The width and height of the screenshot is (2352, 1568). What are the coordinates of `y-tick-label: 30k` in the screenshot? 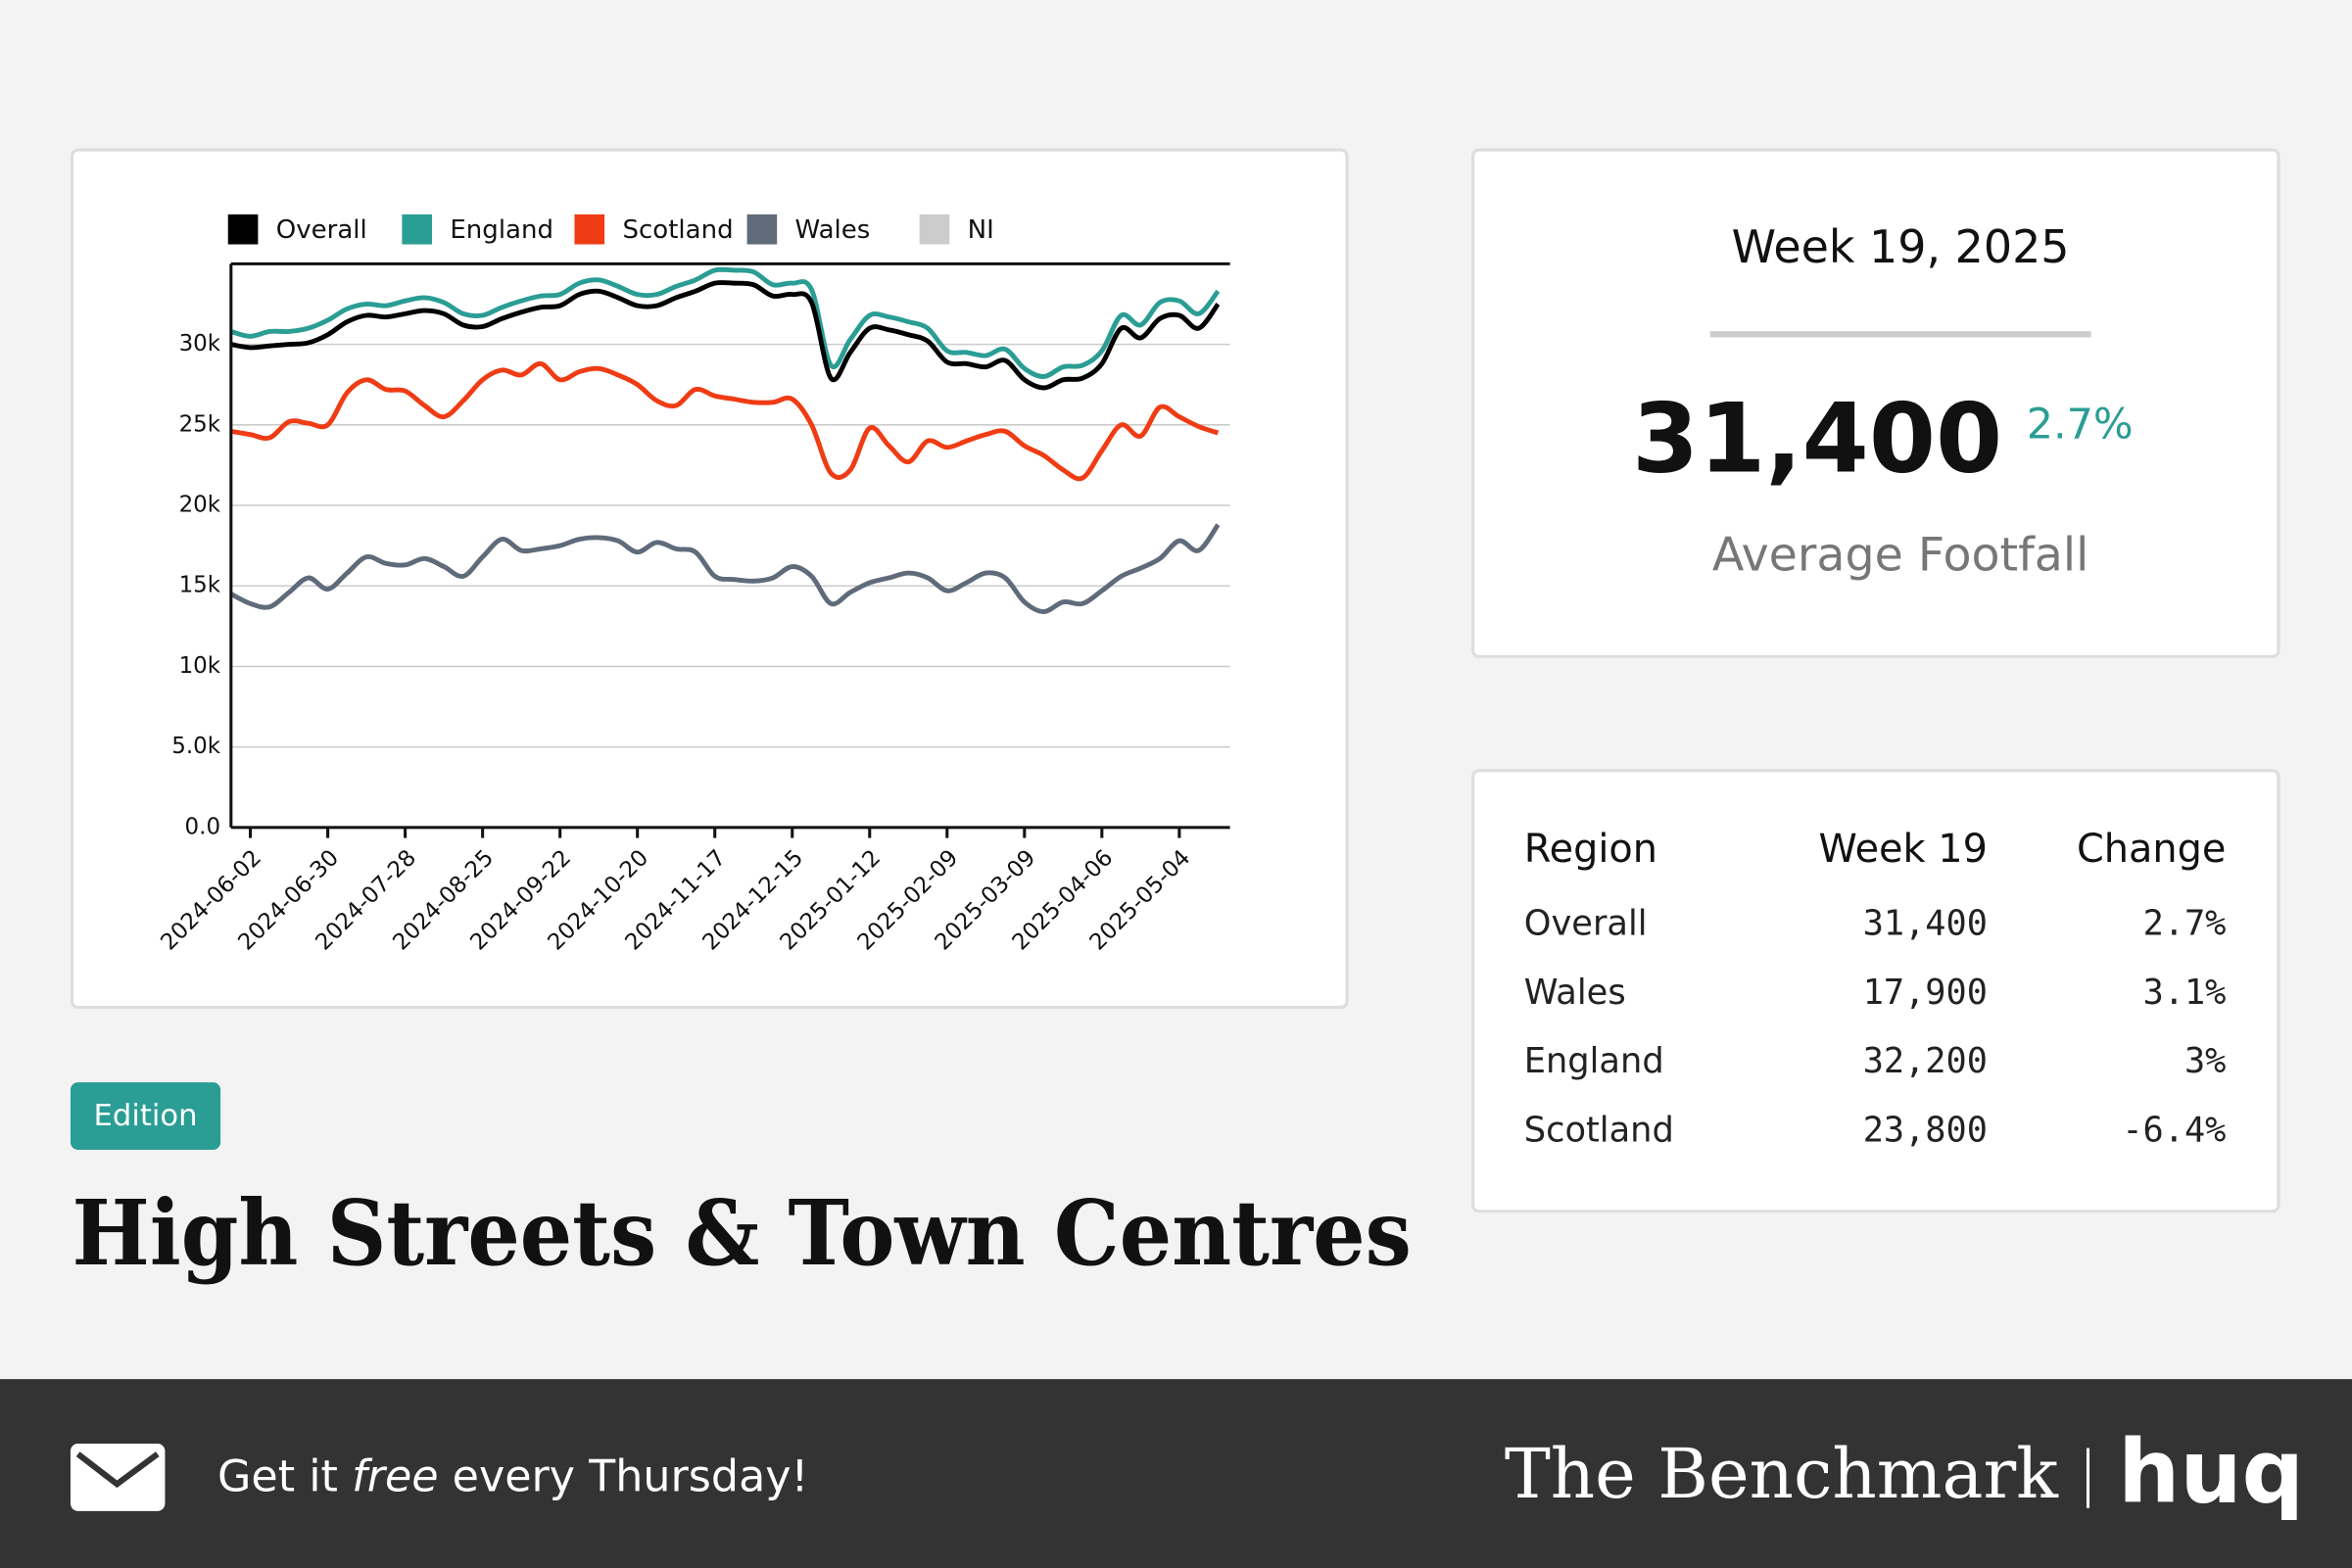 It's located at (200, 344).